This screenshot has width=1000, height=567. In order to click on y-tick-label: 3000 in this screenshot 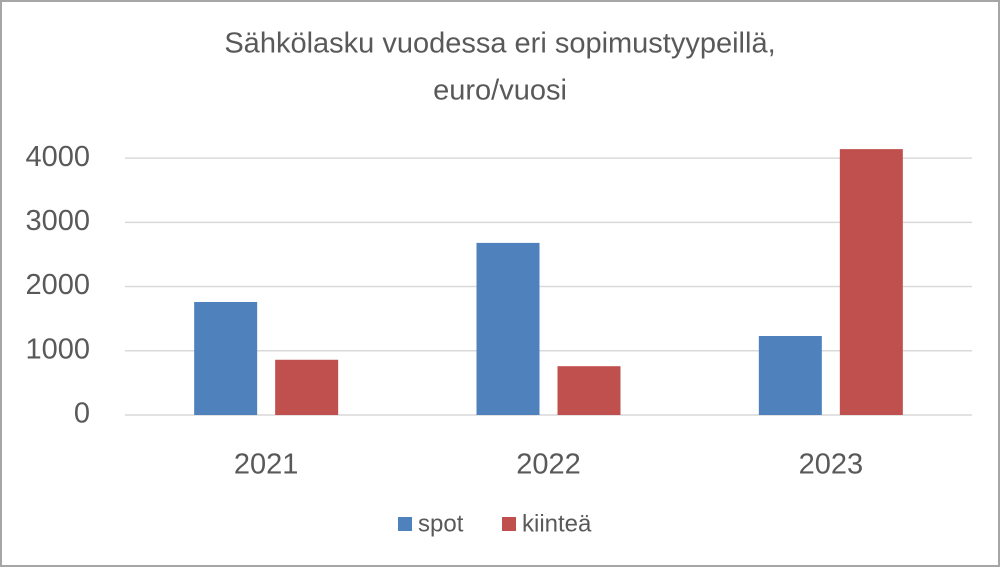, I will do `click(57, 221)`.